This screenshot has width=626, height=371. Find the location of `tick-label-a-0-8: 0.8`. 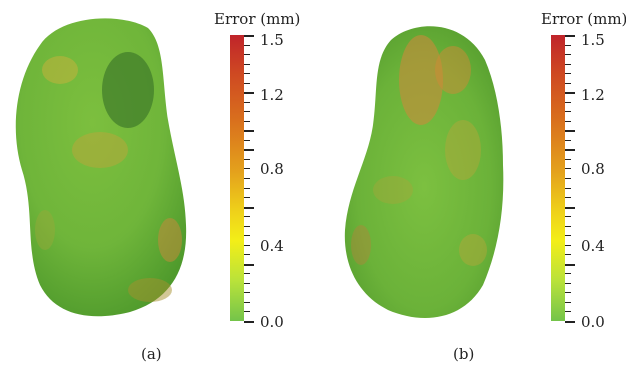

tick-label-a-0-8: 0.8 is located at coordinates (272, 169).